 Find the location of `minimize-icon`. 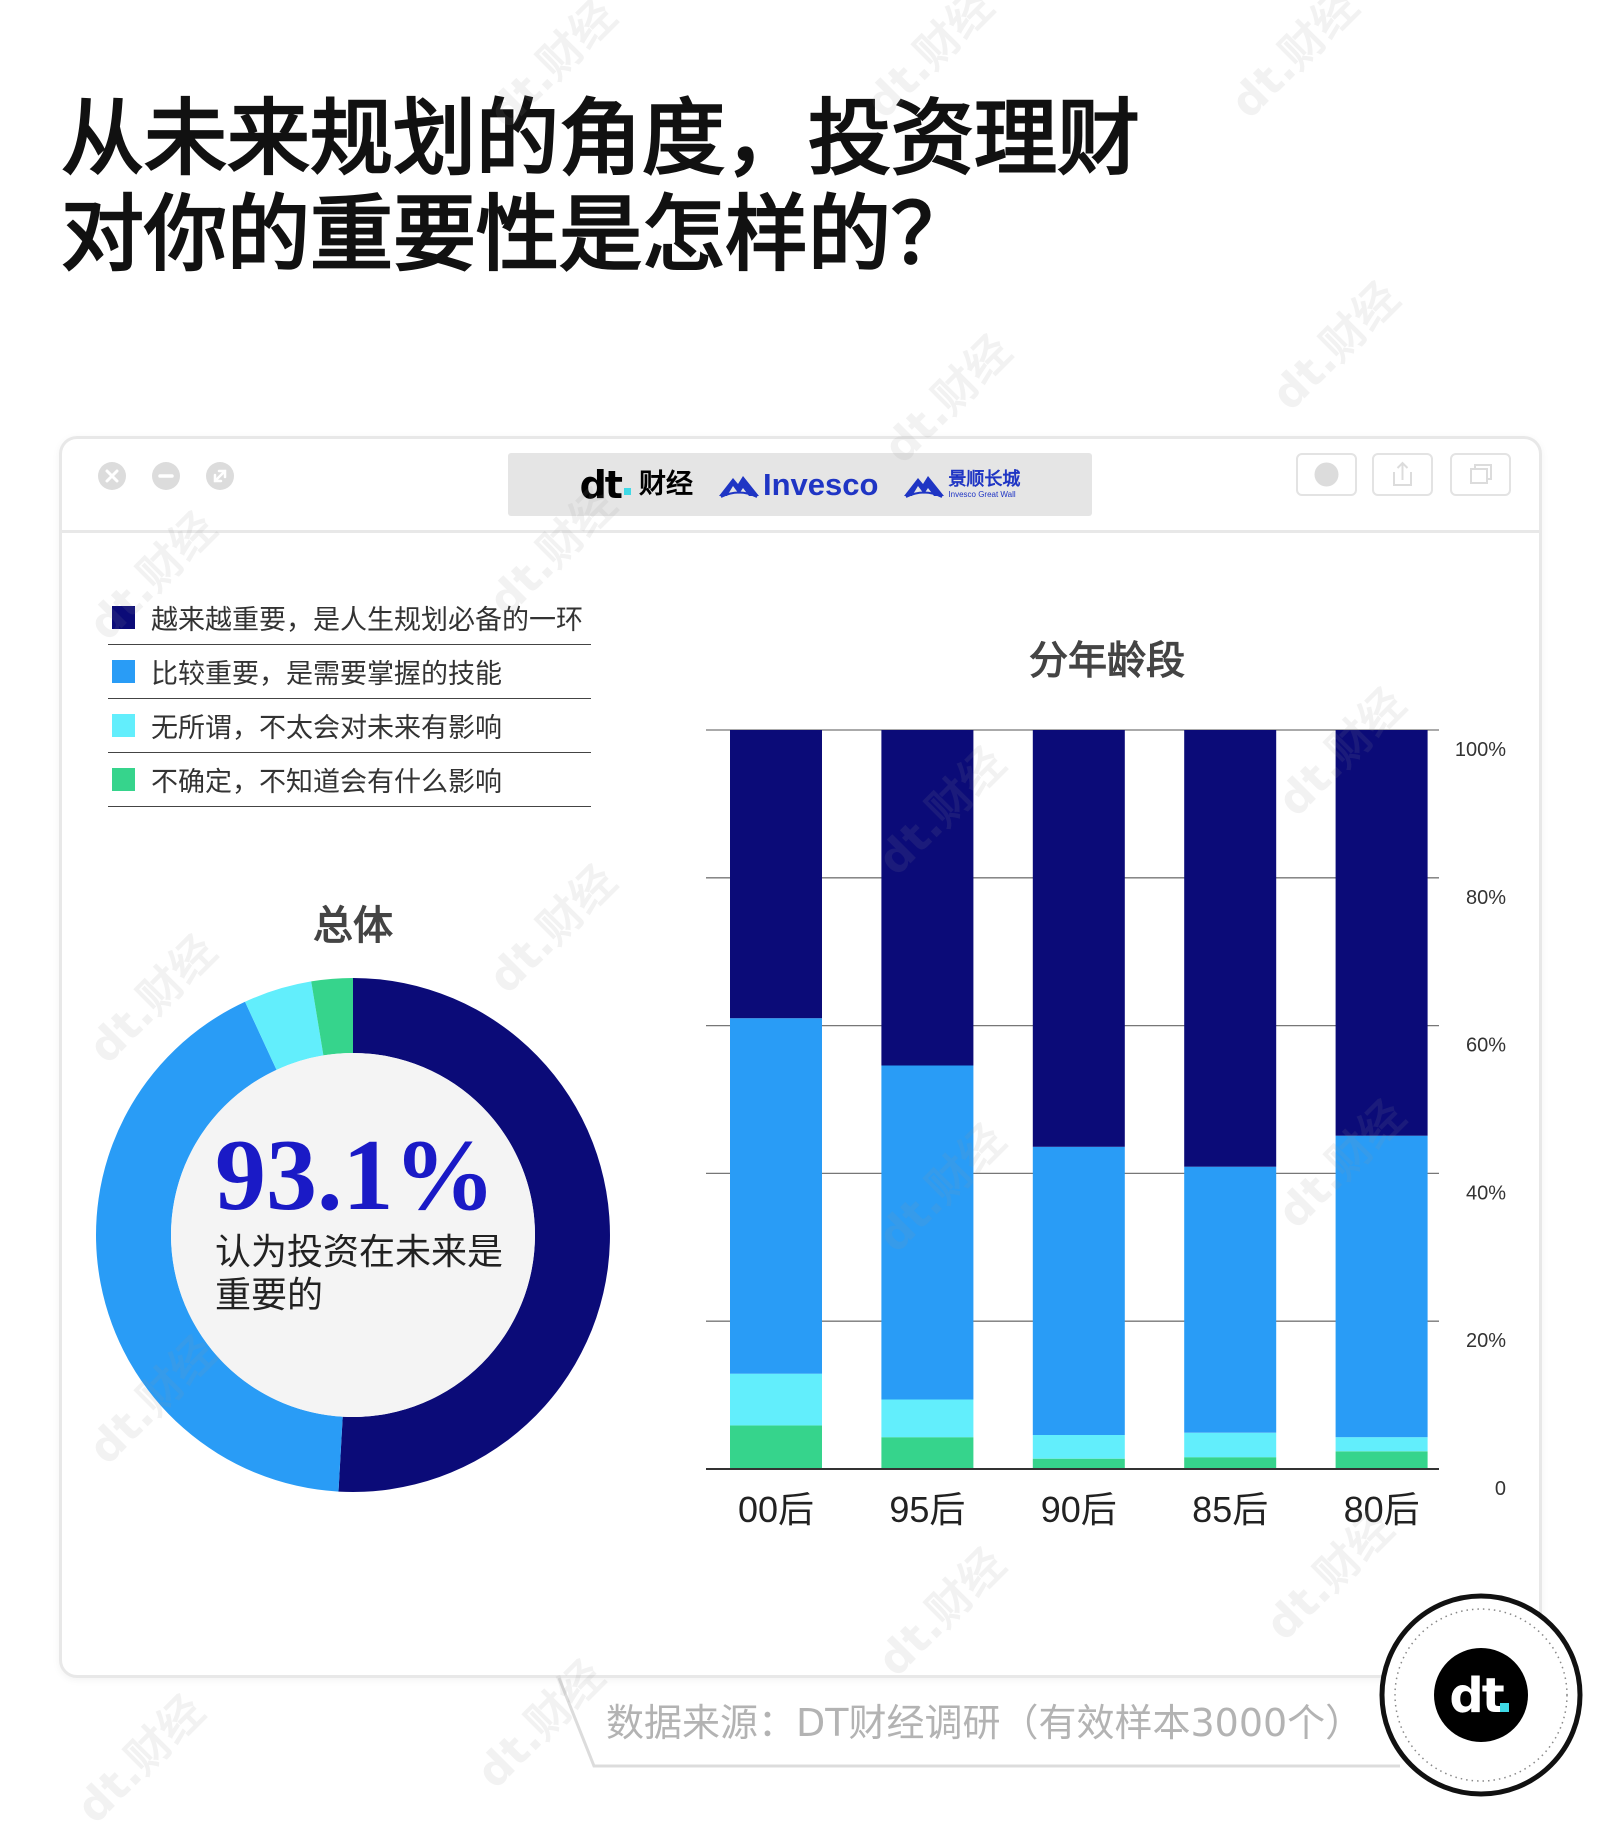

minimize-icon is located at coordinates (166, 476).